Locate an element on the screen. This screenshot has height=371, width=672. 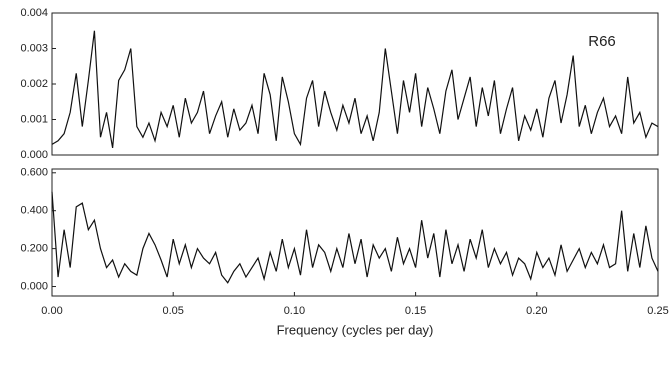
y-tick-label: 0.002 is located at coordinates (34, 84).